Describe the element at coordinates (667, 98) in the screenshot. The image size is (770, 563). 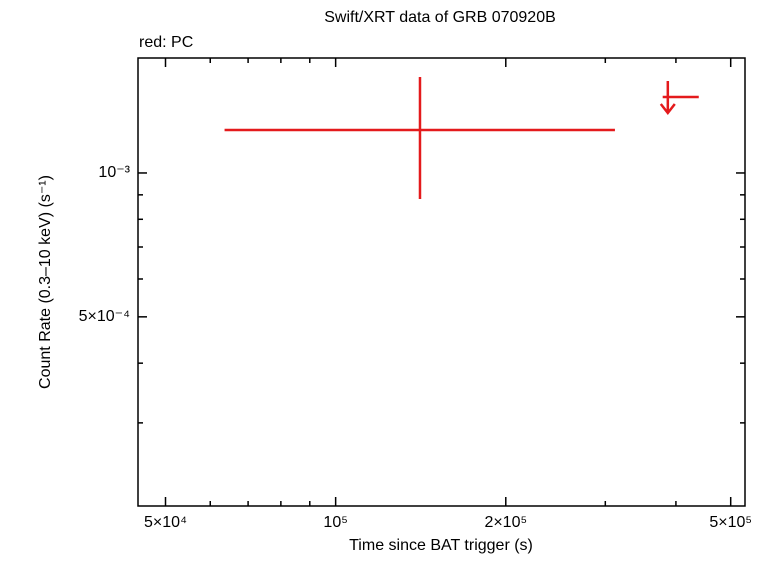
I see `upper-limit-arrow` at that location.